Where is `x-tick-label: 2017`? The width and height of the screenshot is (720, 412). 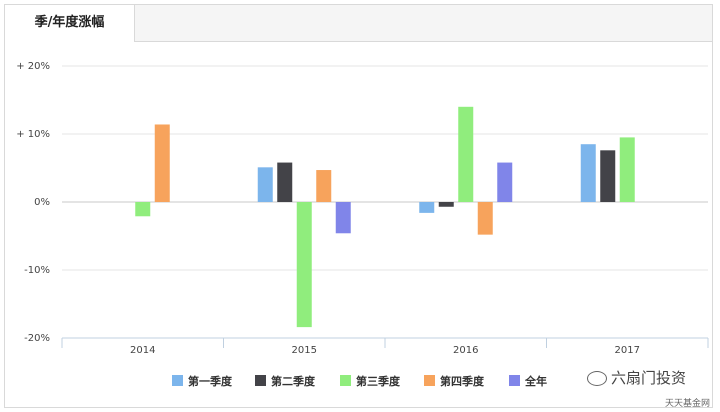
x-tick-label: 2017 is located at coordinates (627, 350).